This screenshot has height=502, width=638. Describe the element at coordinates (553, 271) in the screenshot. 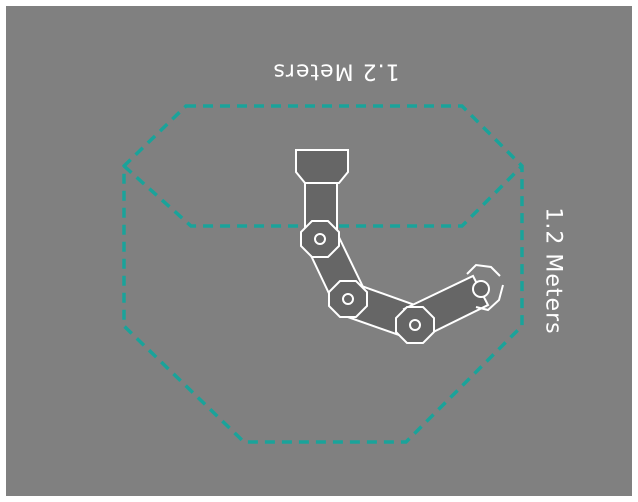

I see `workspace-height-label: 1.2 Meters` at that location.